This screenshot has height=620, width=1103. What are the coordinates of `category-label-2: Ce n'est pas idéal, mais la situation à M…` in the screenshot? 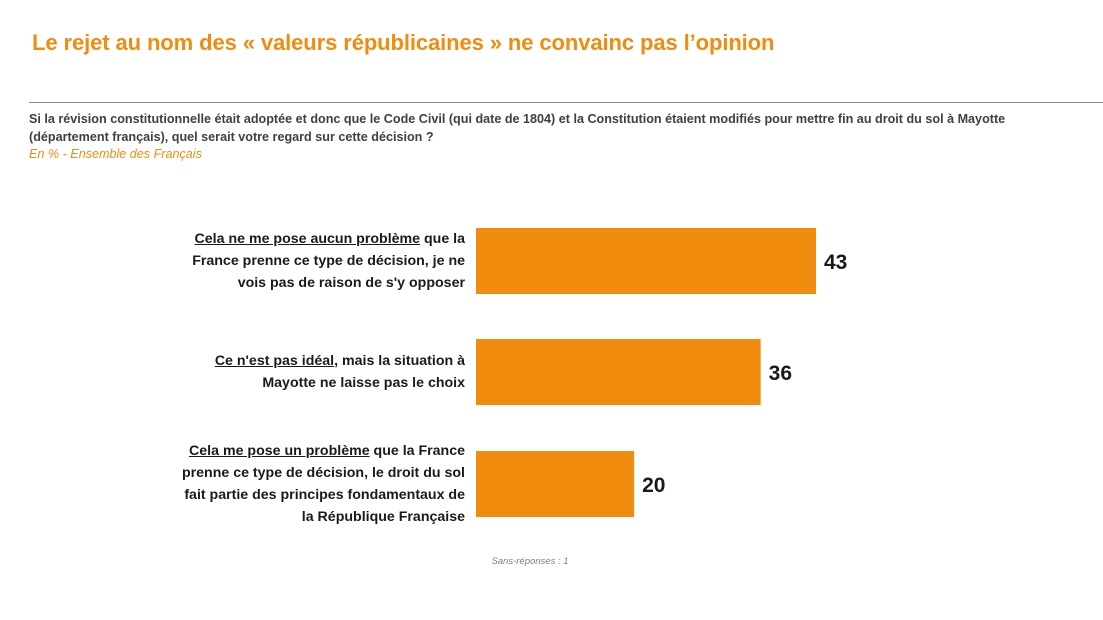 It's located at (295, 372).